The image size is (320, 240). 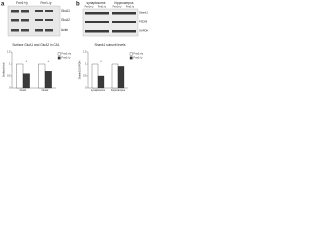 What do you see at coordinates (45, 90) in the screenshot?
I see `x-tick-label: GluA2` at bounding box center [45, 90].